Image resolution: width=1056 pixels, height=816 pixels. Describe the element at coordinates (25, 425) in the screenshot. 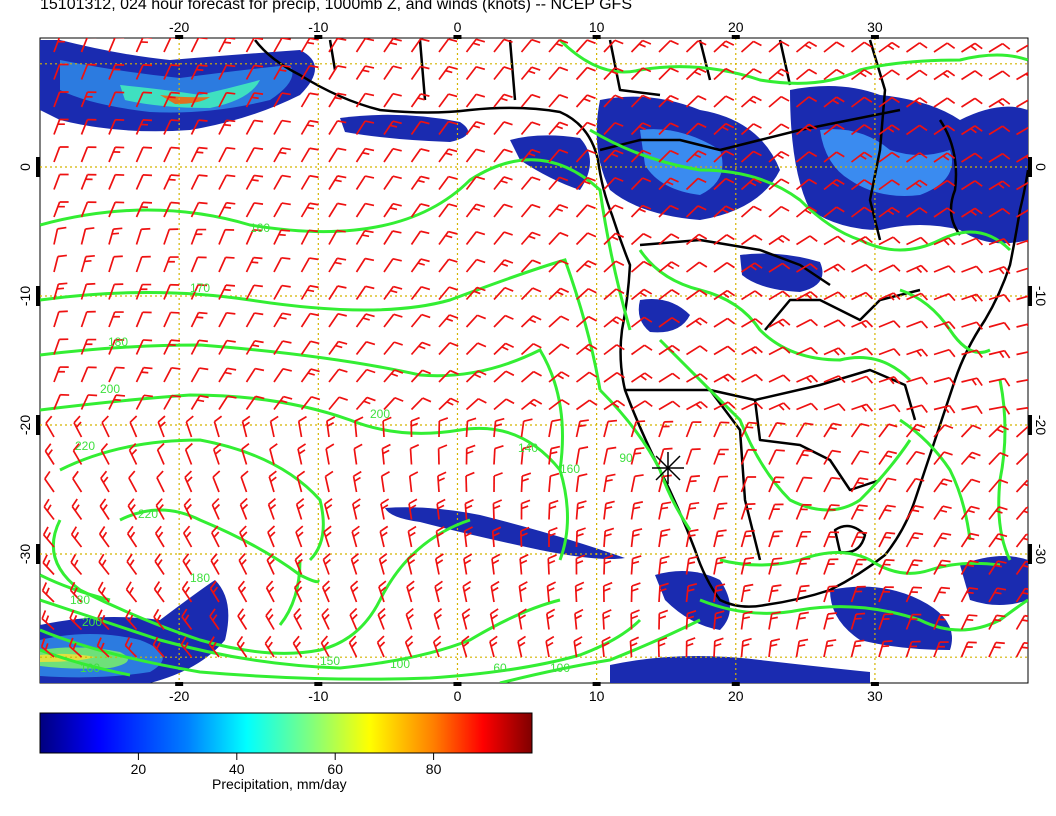

I see `lat-tick-label-left: -20` at that location.